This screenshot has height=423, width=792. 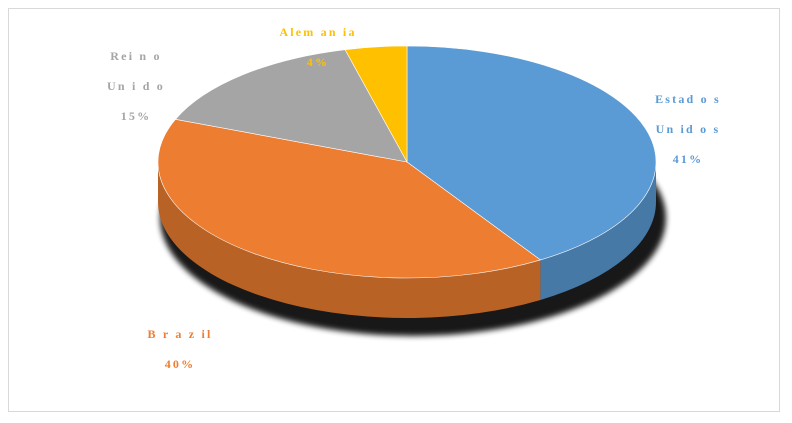 What do you see at coordinates (136, 116) in the screenshot?
I see `data-label-line: 15%` at bounding box center [136, 116].